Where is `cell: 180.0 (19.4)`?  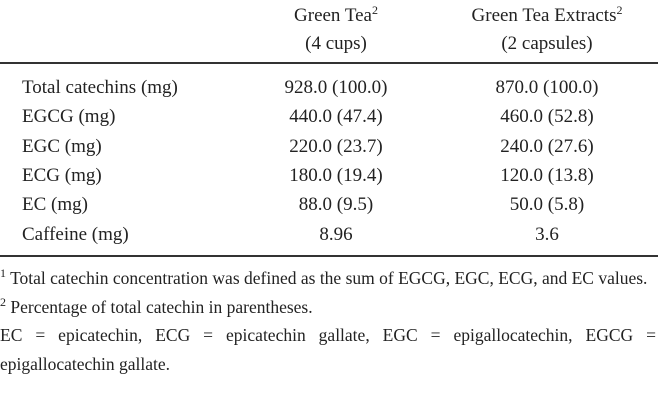
cell: 180.0 (19.4) is located at coordinates (336, 175).